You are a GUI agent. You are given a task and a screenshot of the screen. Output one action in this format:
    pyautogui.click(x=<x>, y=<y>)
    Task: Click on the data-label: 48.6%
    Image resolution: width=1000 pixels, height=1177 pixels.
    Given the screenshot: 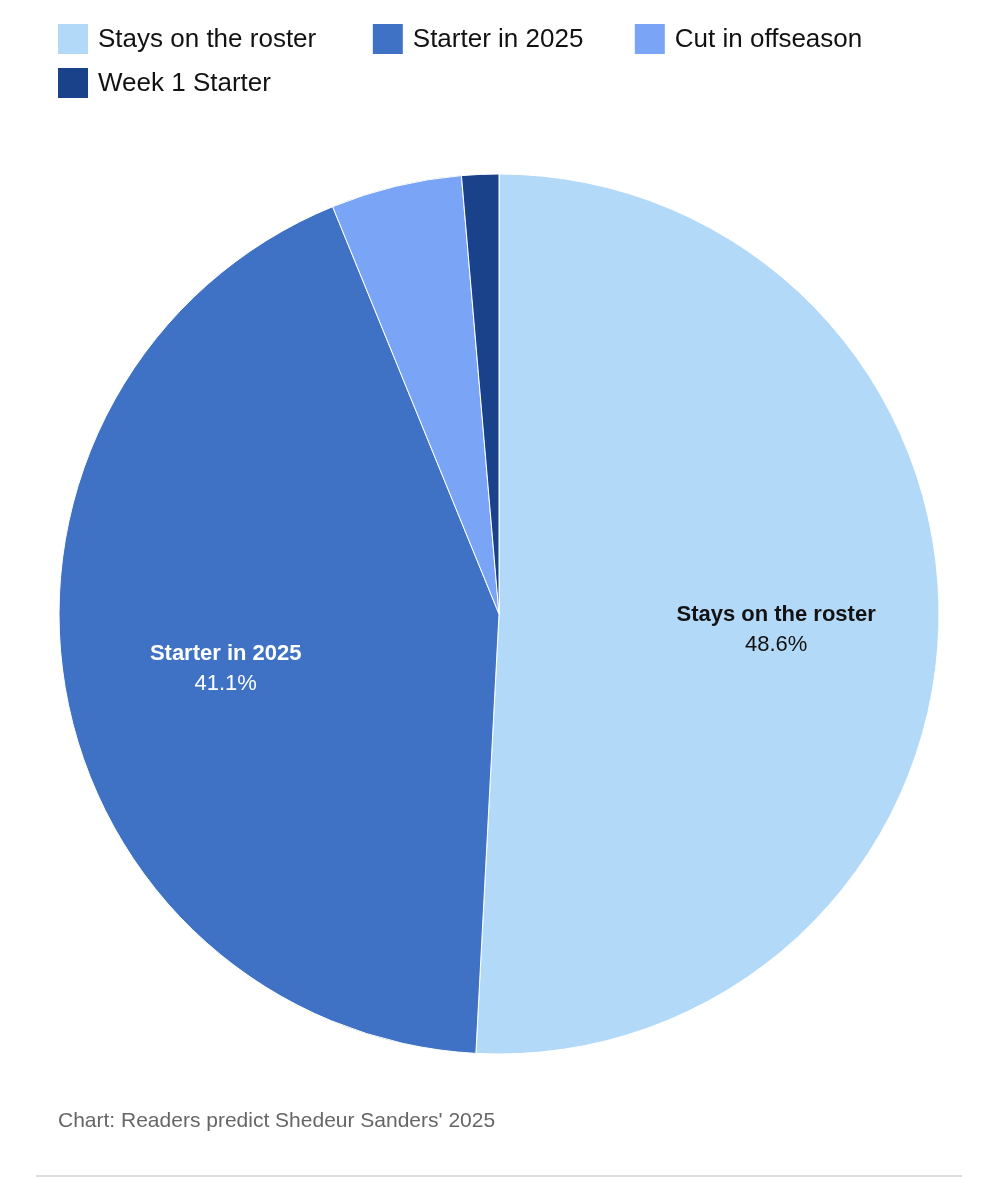 What is the action you would take?
    pyautogui.click(x=776, y=644)
    